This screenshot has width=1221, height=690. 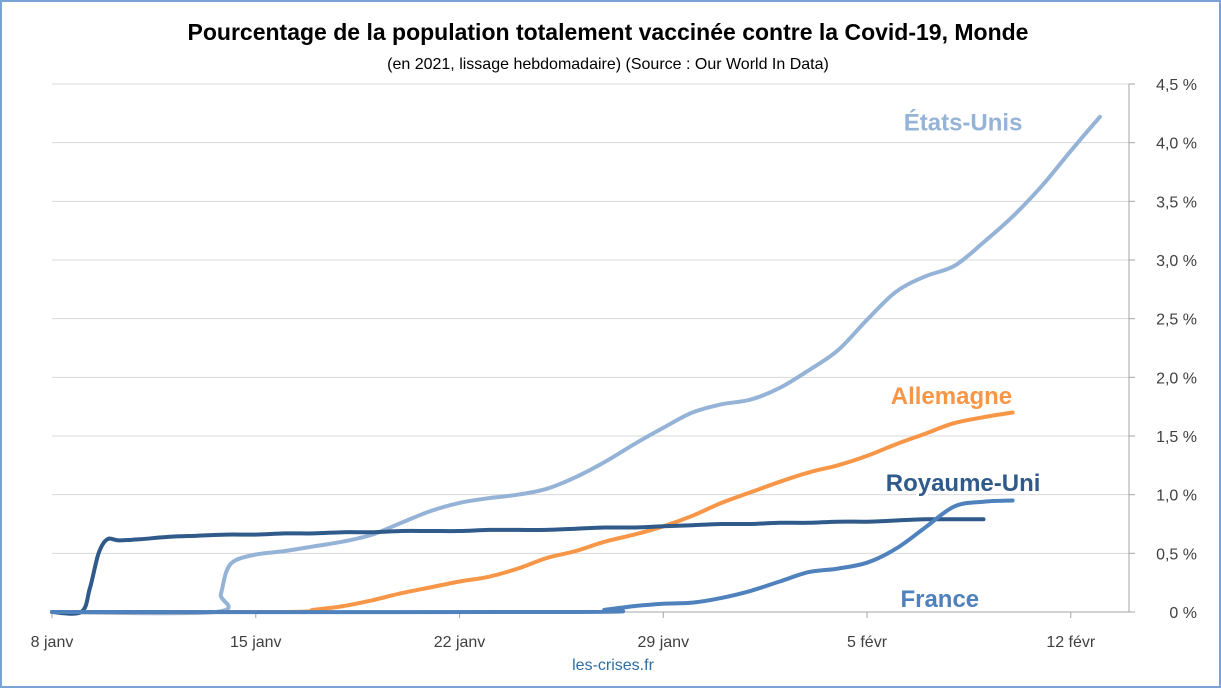 I want to click on x-tick-label: 5 févr, so click(x=867, y=642).